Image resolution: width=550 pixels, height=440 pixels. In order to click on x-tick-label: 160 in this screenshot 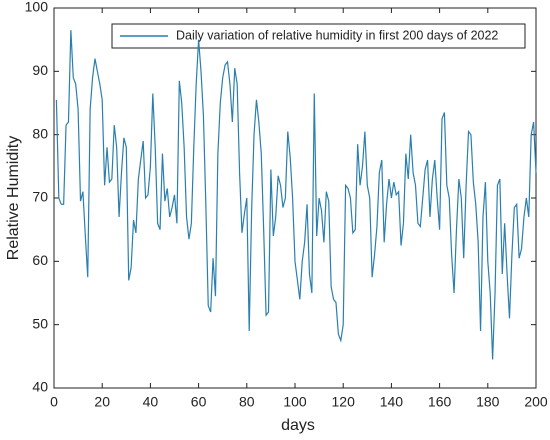, I will do `click(440, 402)`.